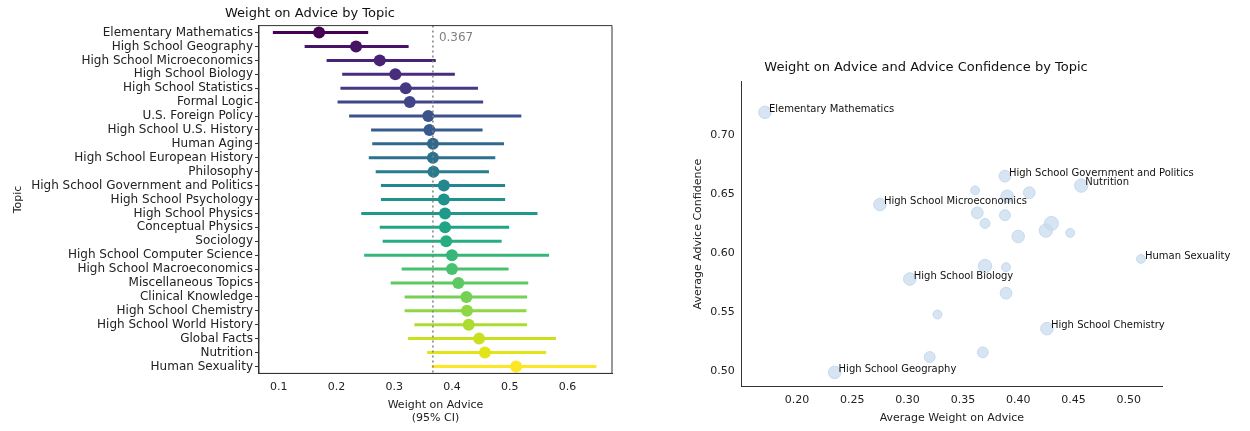 This screenshot has height=431, width=1250. Describe the element at coordinates (722, 252) in the screenshot. I see `y-tick-label: 0.60` at that location.